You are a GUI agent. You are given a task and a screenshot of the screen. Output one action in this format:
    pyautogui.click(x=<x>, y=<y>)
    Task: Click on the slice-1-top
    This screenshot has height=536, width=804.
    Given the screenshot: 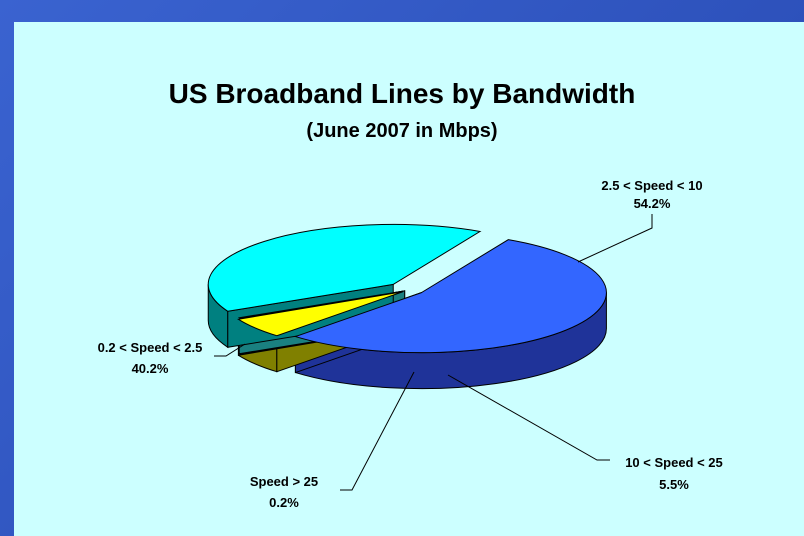 What is the action you would take?
    pyautogui.click(x=450, y=296)
    